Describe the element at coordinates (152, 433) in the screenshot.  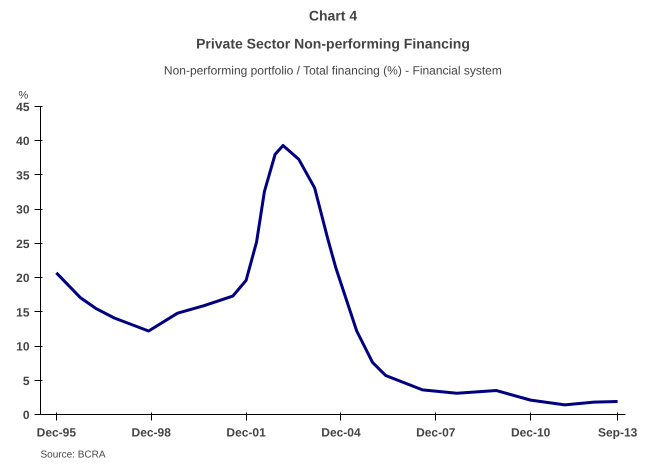
I see `x-tick-label: Dec-98` at that location.